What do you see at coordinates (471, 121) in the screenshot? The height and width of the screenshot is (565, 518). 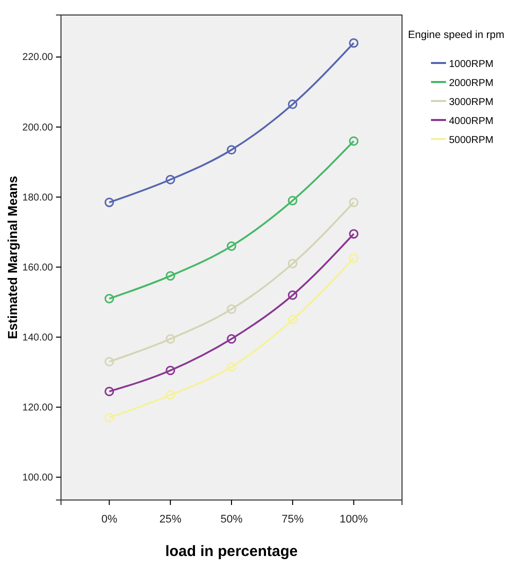 I see `legend-label: 4000RPM` at bounding box center [471, 121].